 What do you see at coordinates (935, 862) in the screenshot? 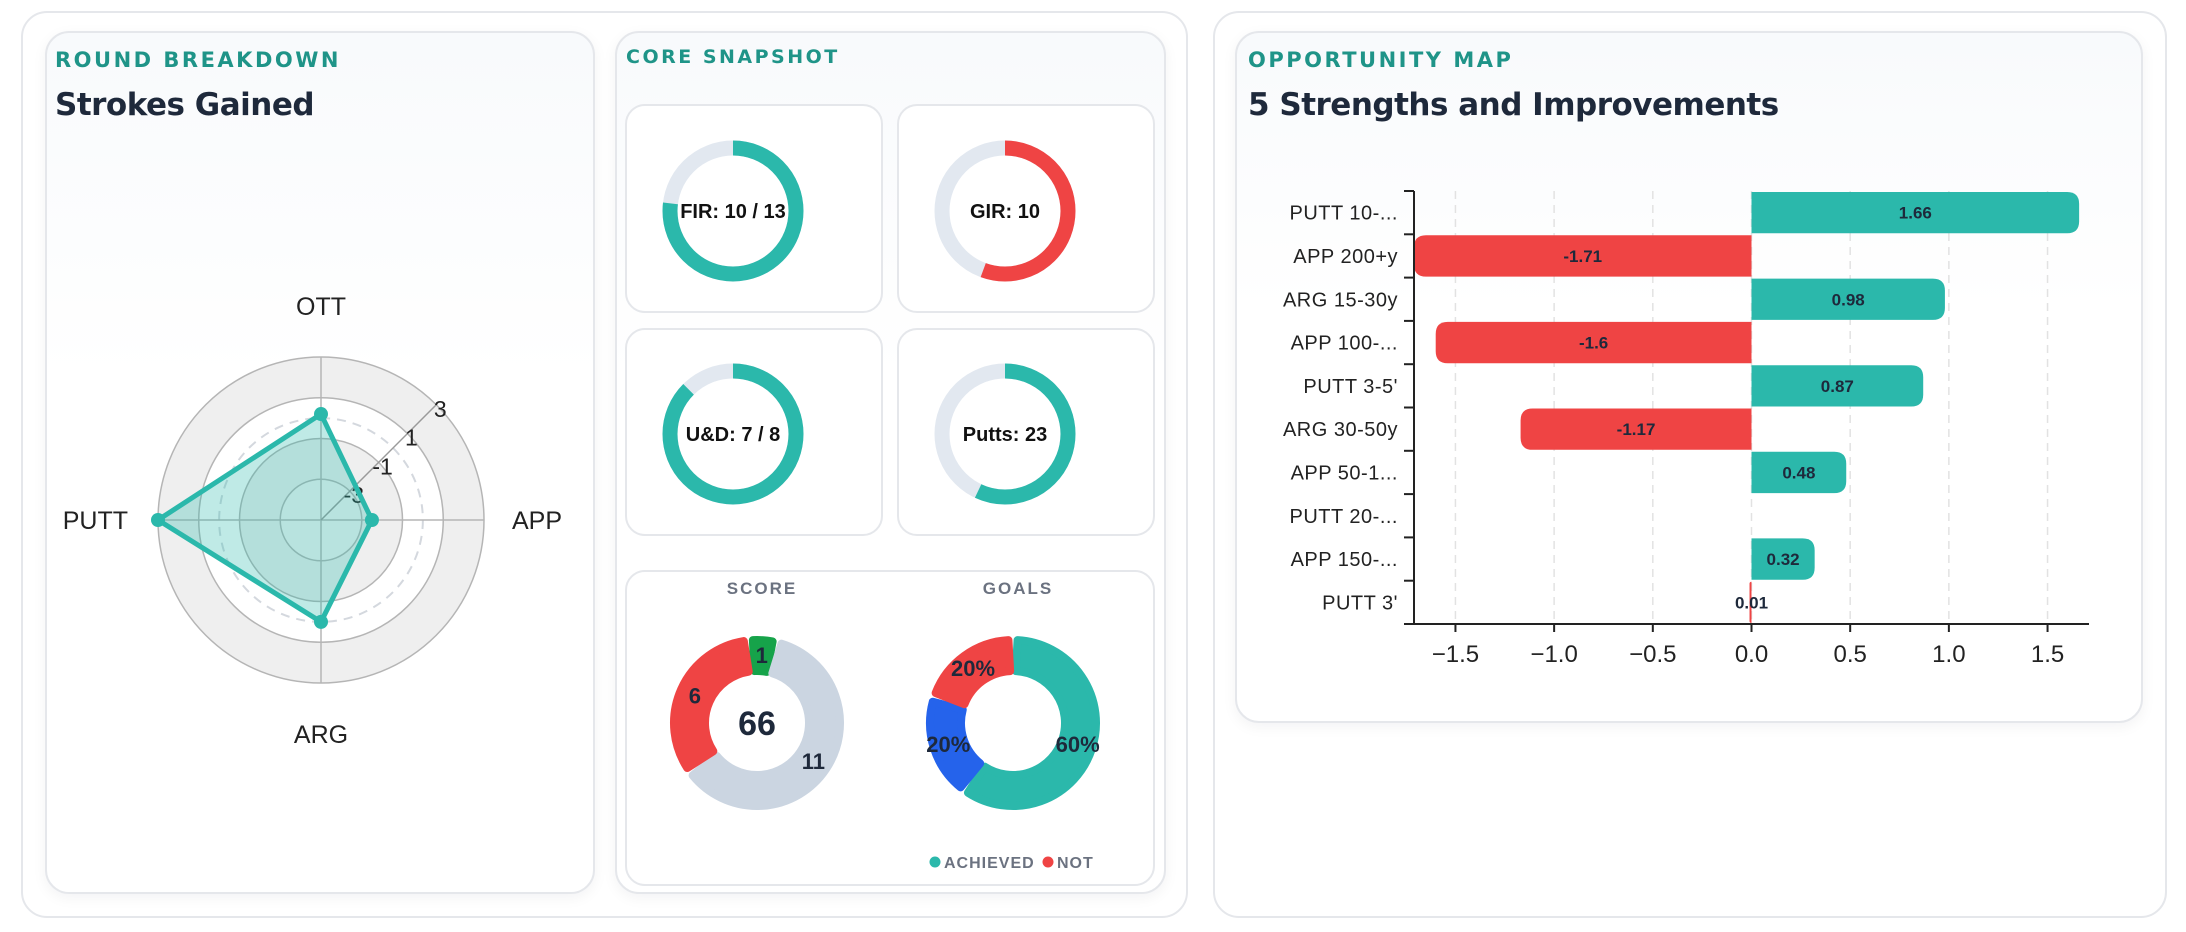
I see `legend-dot-achieved` at bounding box center [935, 862].